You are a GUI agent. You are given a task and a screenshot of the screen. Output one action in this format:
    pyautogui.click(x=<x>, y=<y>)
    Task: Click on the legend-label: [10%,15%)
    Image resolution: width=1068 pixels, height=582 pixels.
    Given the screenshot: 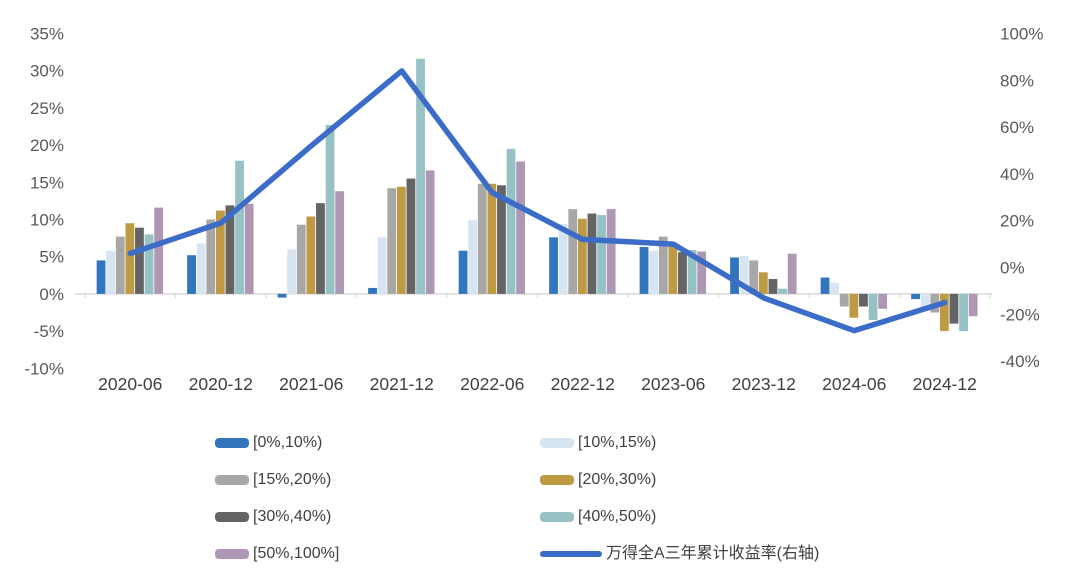 What is the action you would take?
    pyautogui.click(x=617, y=442)
    